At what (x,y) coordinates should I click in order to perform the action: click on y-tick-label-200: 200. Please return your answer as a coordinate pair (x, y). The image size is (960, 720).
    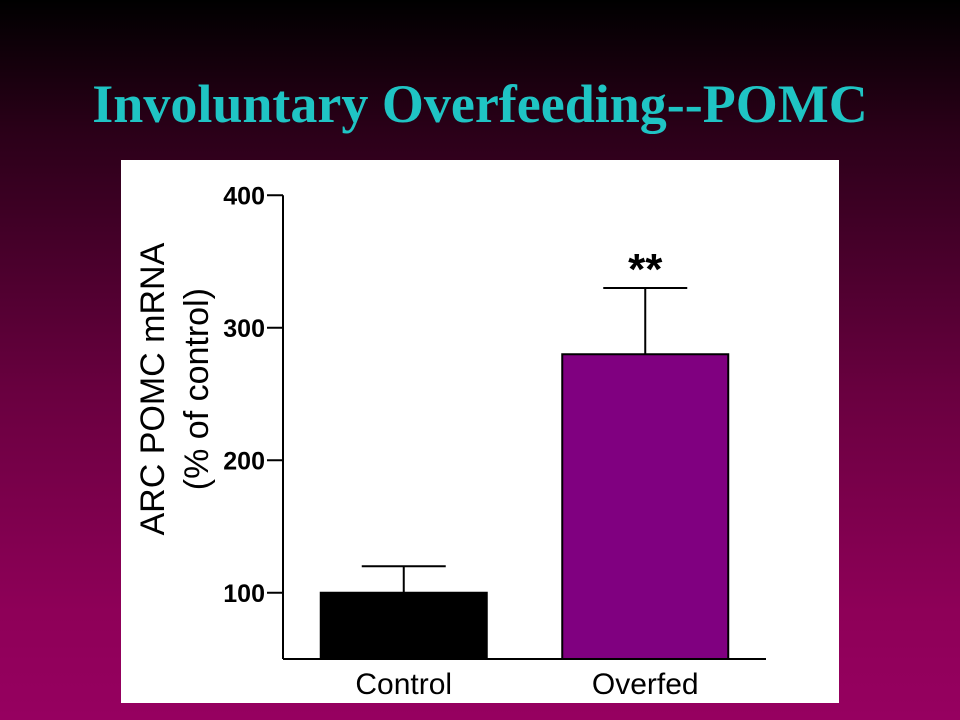
    Looking at the image, I should click on (244, 461).